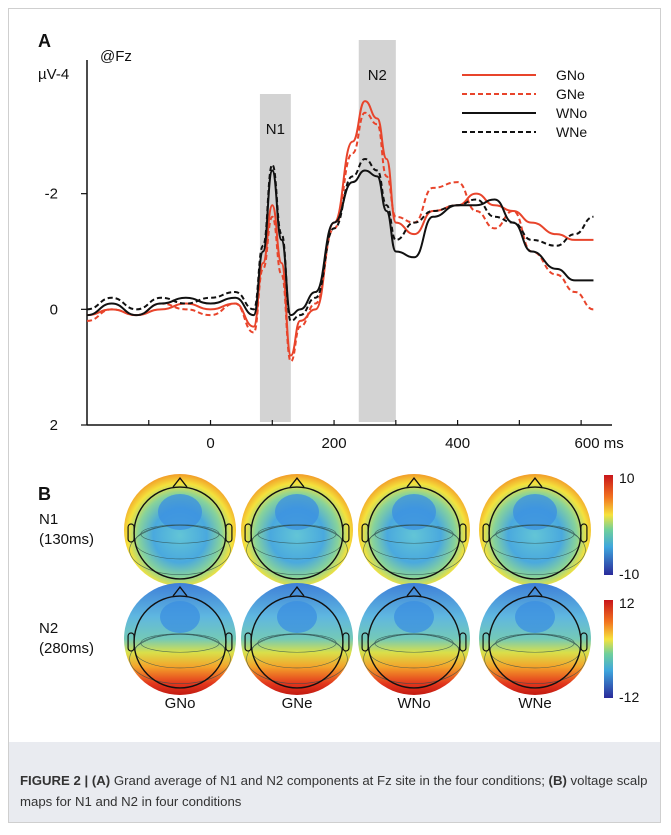 Image resolution: width=671 pixels, height=835 pixels. What do you see at coordinates (570, 94) in the screenshot?
I see `legend-label-gne: GNe` at bounding box center [570, 94].